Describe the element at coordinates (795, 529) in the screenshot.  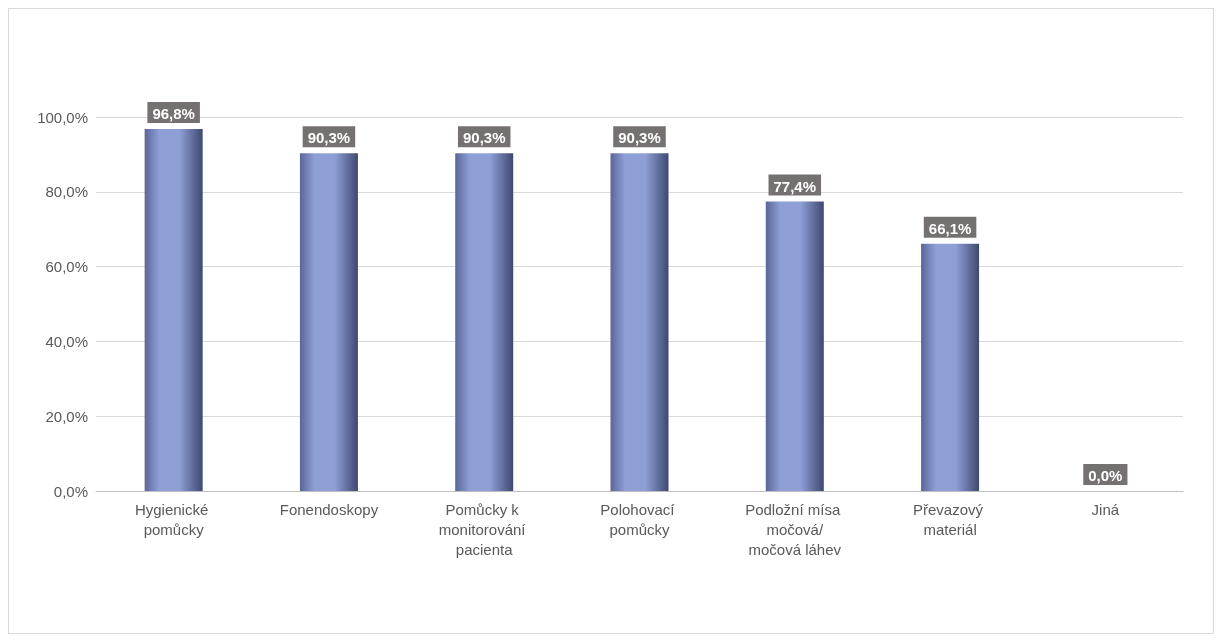
I see `x-tick-label: Podložní mísa močová/močová láhev` at that location.